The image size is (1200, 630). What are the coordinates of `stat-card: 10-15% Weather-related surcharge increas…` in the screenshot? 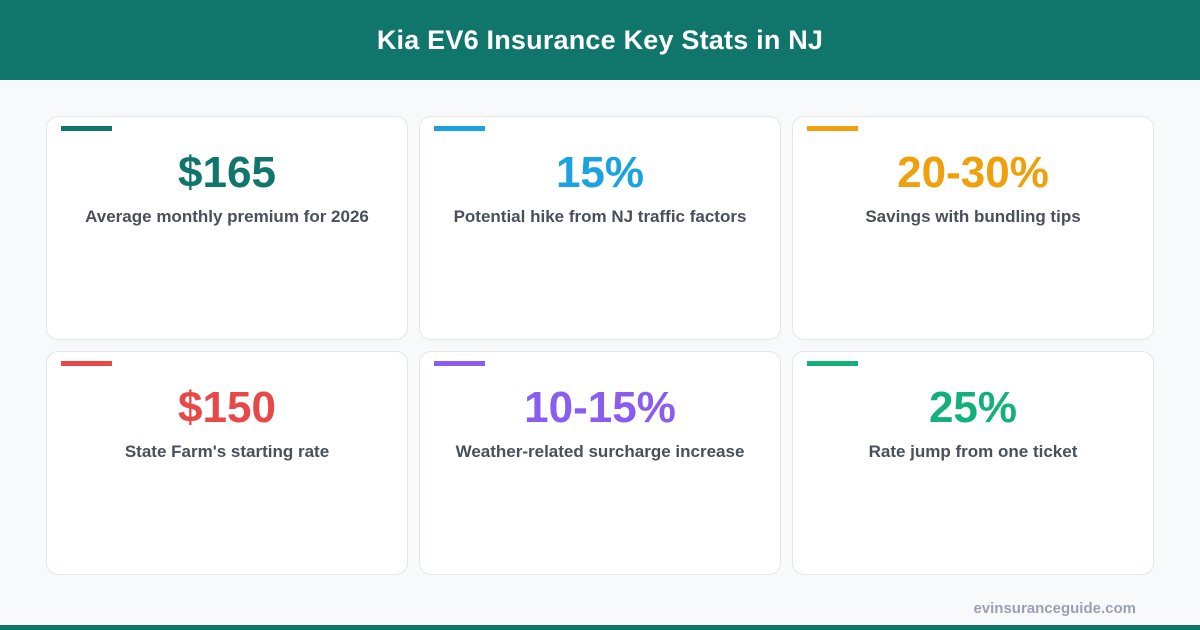 It's located at (600, 463).